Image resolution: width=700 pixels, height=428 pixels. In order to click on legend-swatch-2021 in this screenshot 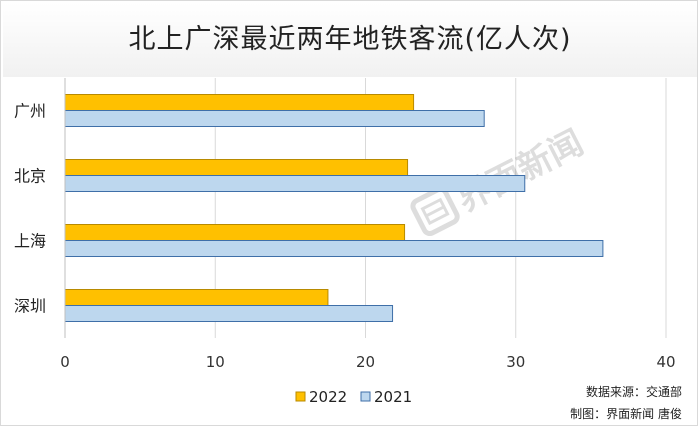, I will do `click(365, 396)`.